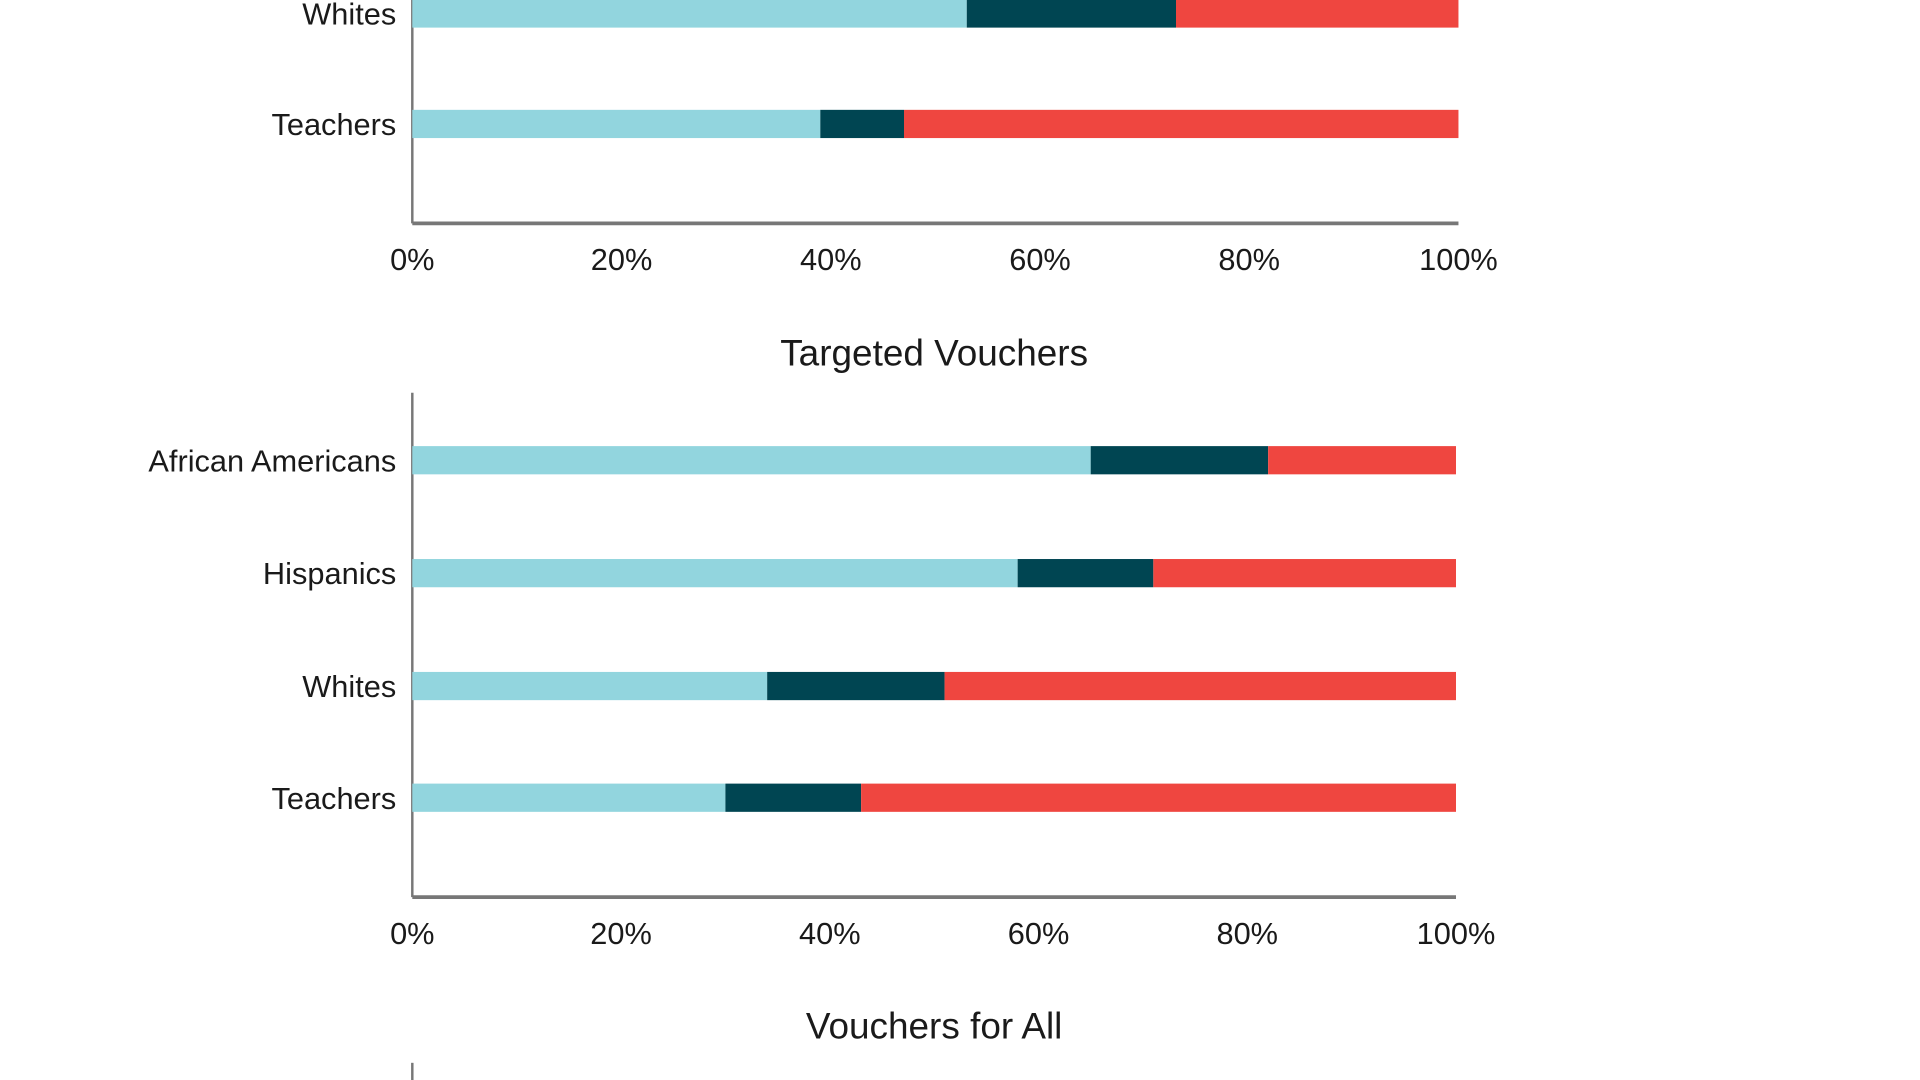 The height and width of the screenshot is (1080, 1920). Describe the element at coordinates (272, 460) in the screenshot. I see `category-label: African Americans` at that location.